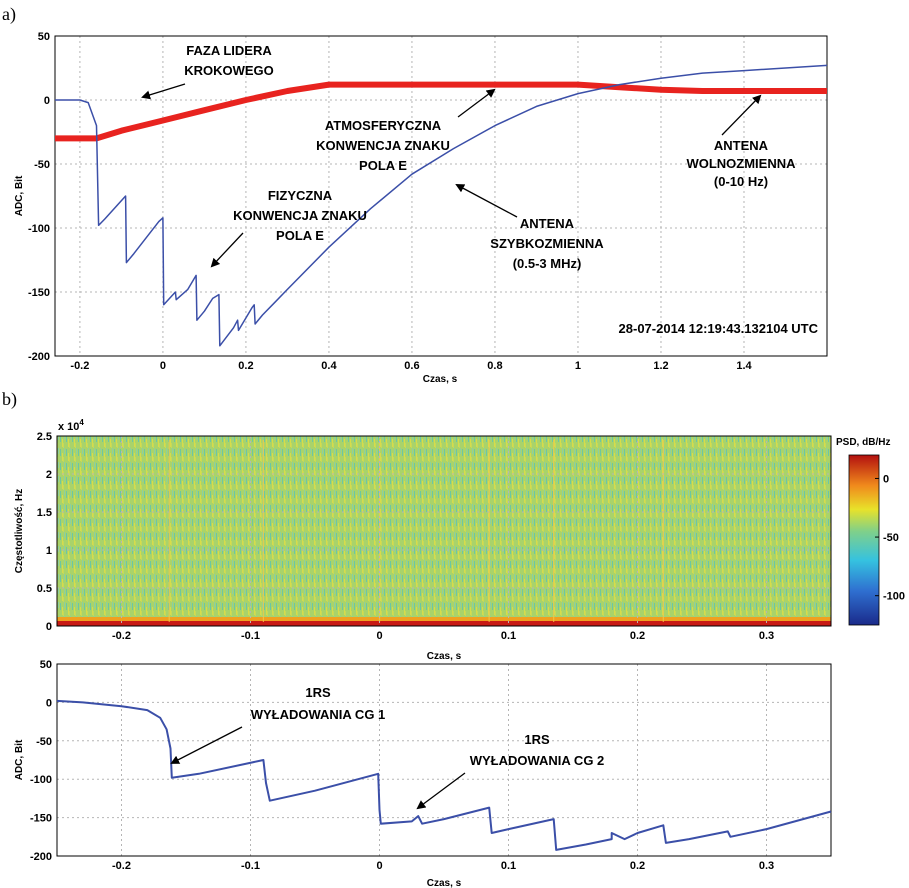 This screenshot has width=909, height=888. Describe the element at coordinates (300, 235) in the screenshot. I see `annotation-fizyczna-line3: POLA E` at that location.